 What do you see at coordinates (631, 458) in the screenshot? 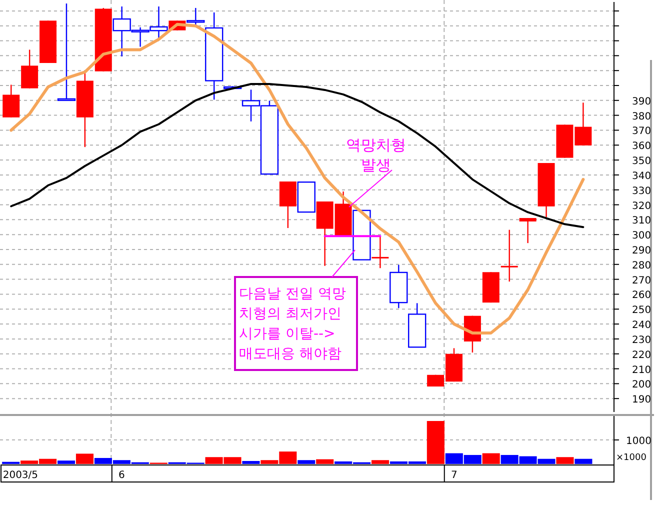
I see `text: ×1000` at bounding box center [631, 458].